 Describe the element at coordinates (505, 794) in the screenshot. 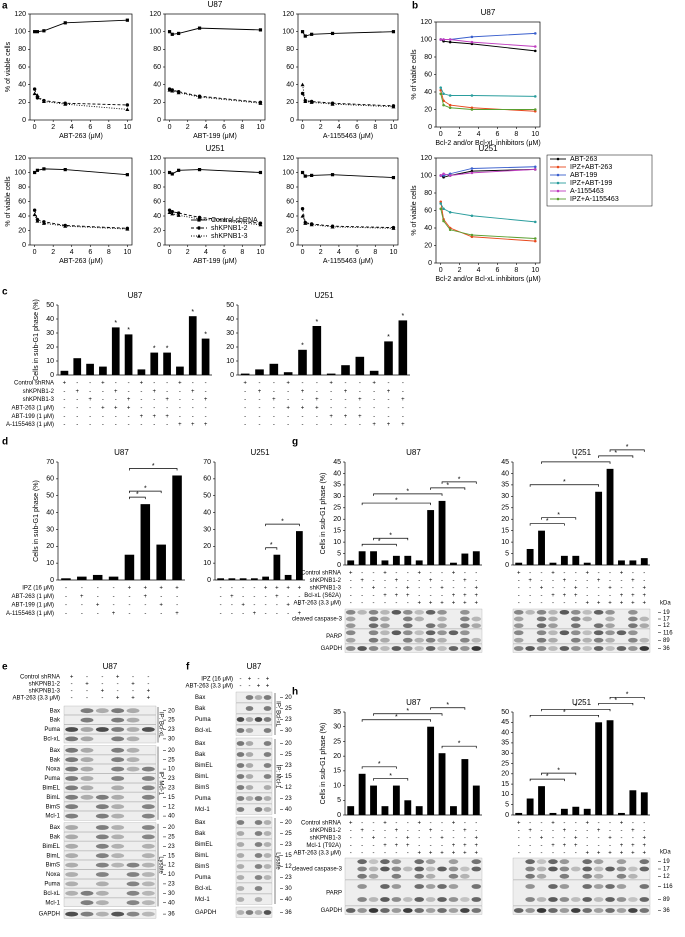

I see `y-tick-label: 10` at that location.